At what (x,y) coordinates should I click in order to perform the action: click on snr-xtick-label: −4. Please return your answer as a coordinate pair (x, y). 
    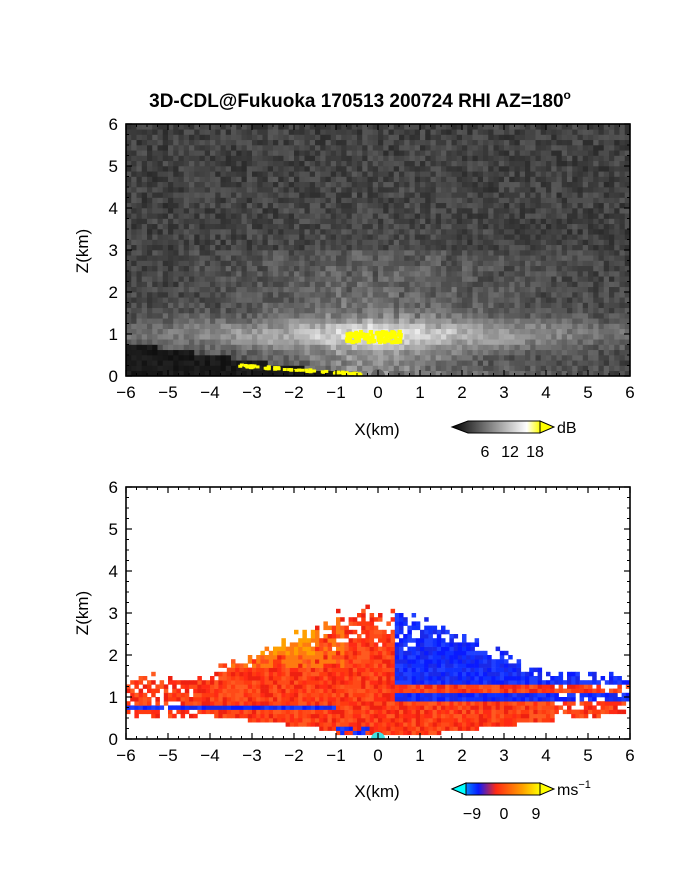
    Looking at the image, I should click on (209, 392).